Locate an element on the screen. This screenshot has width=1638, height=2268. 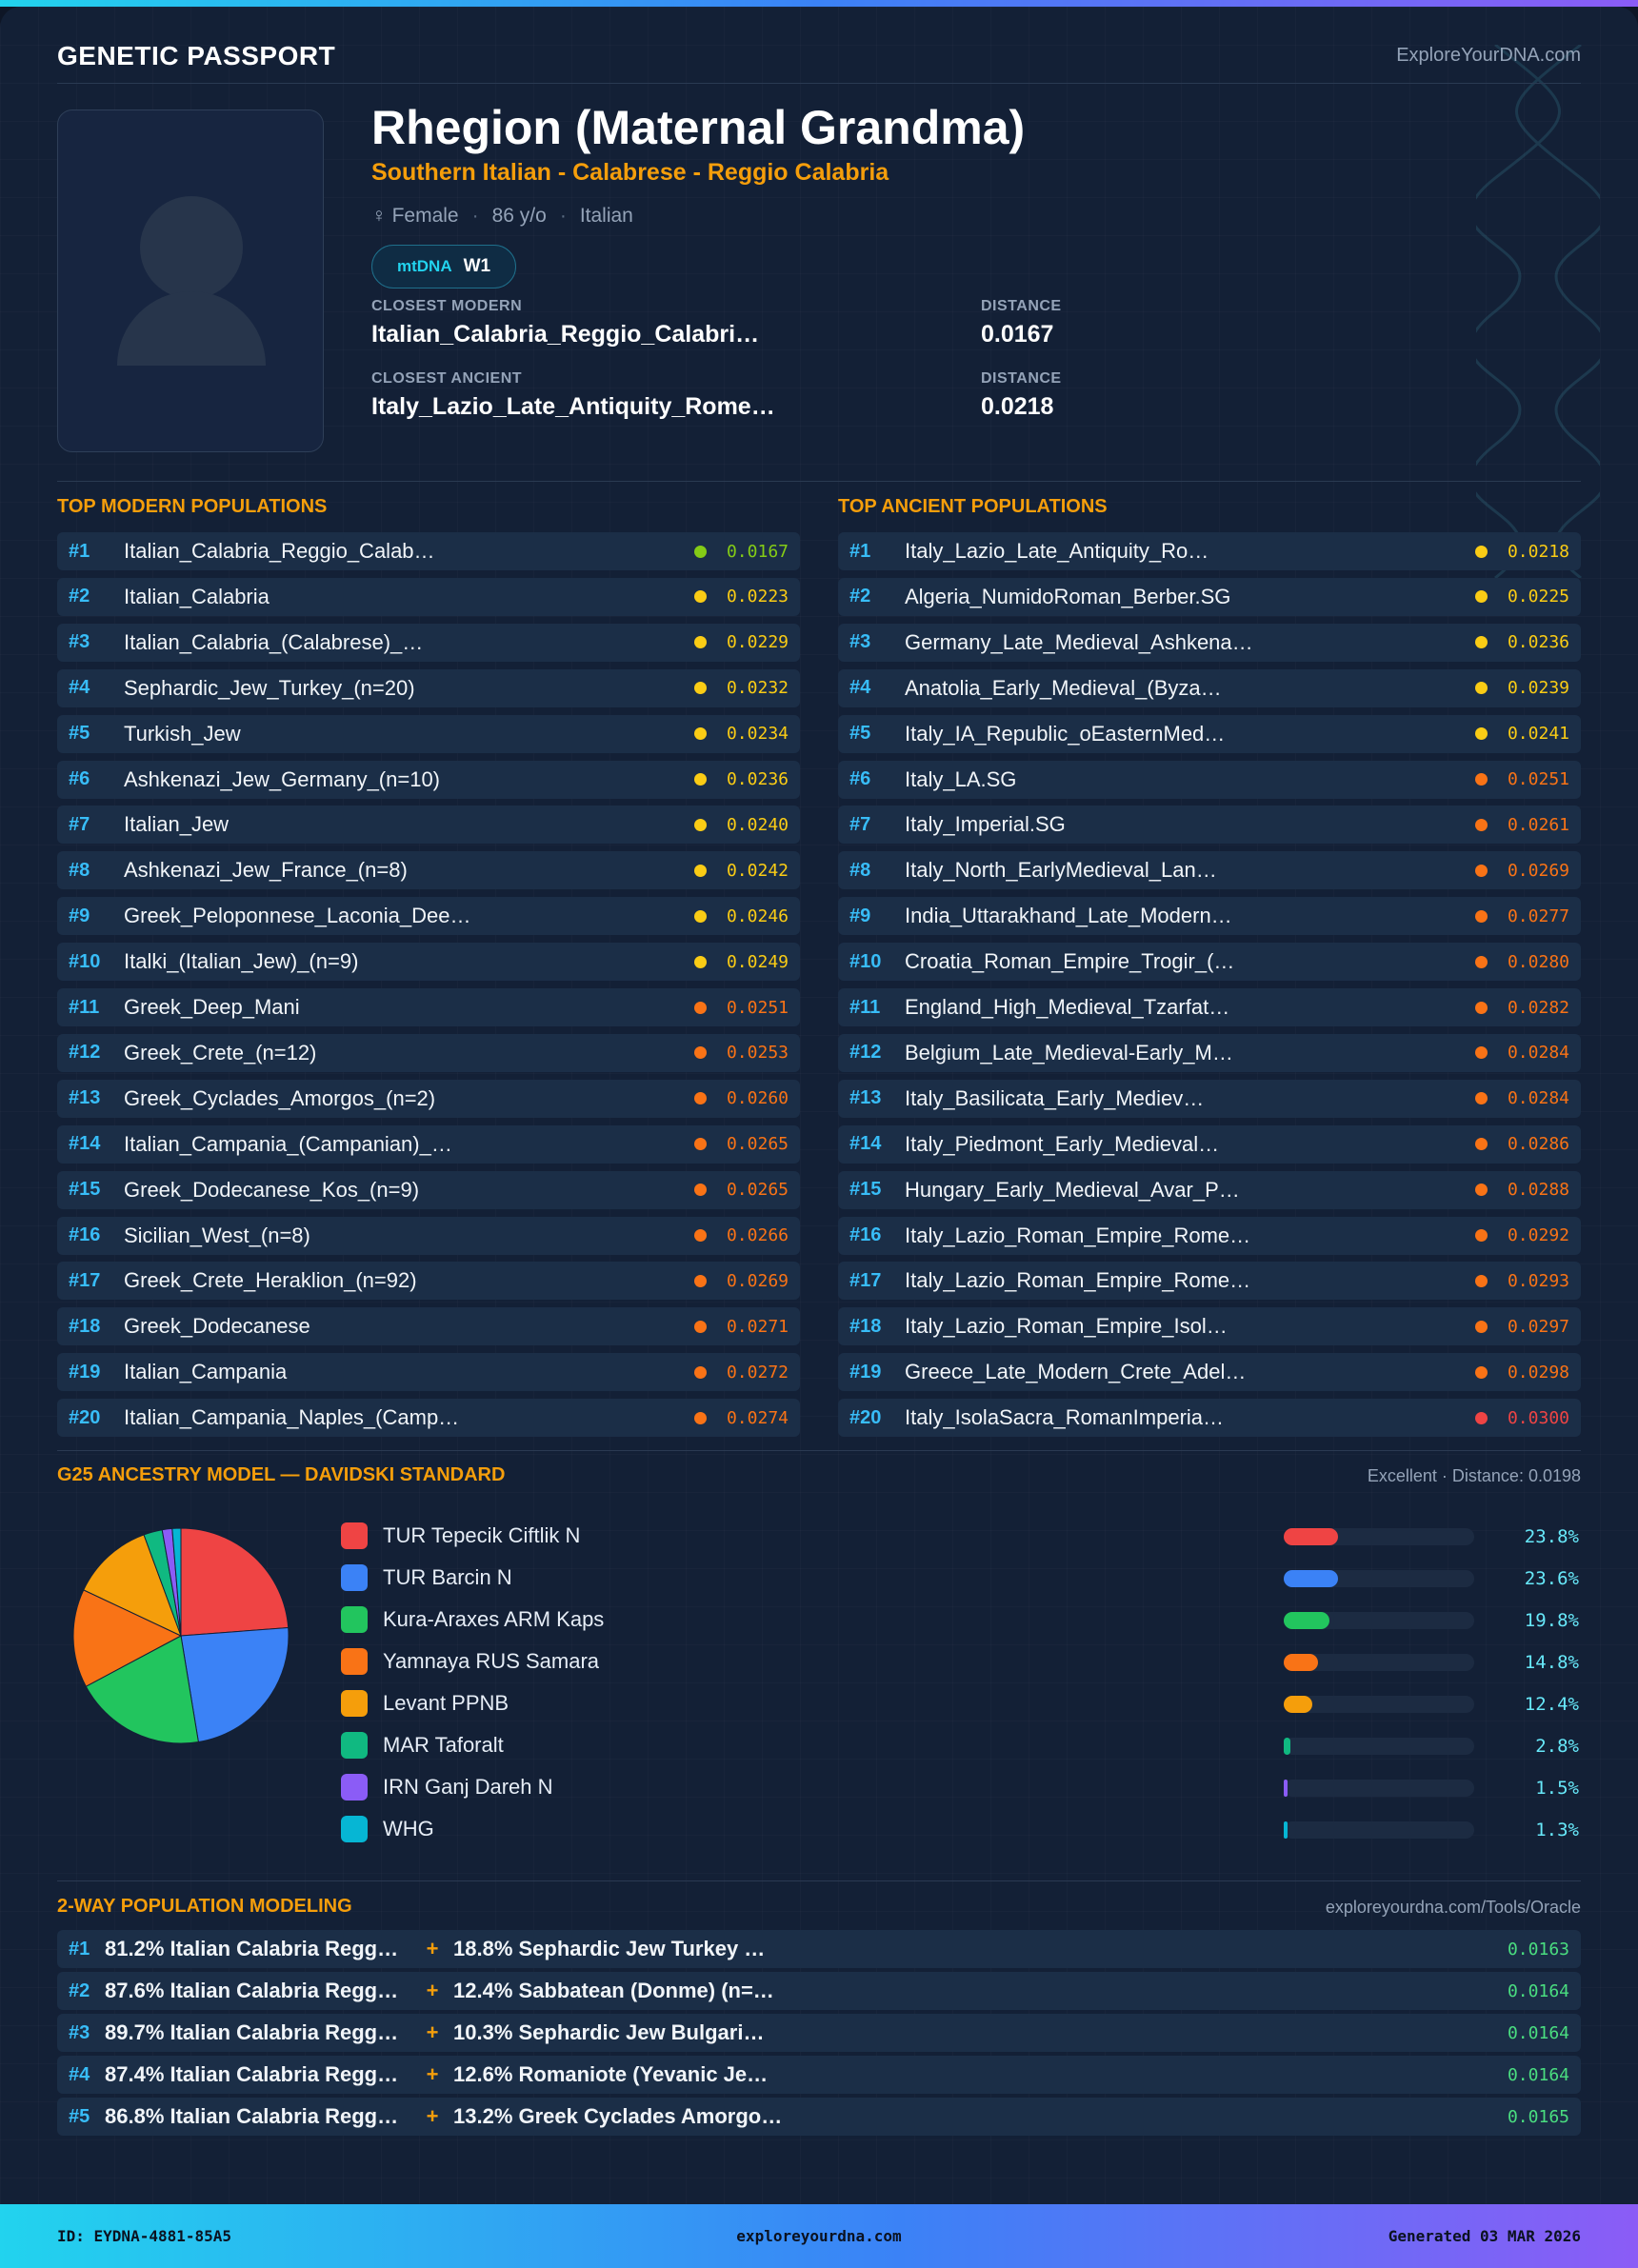
population-row: #9 India_Uttarakhand_Late_Modern… 0.0277 is located at coordinates (1209, 916).